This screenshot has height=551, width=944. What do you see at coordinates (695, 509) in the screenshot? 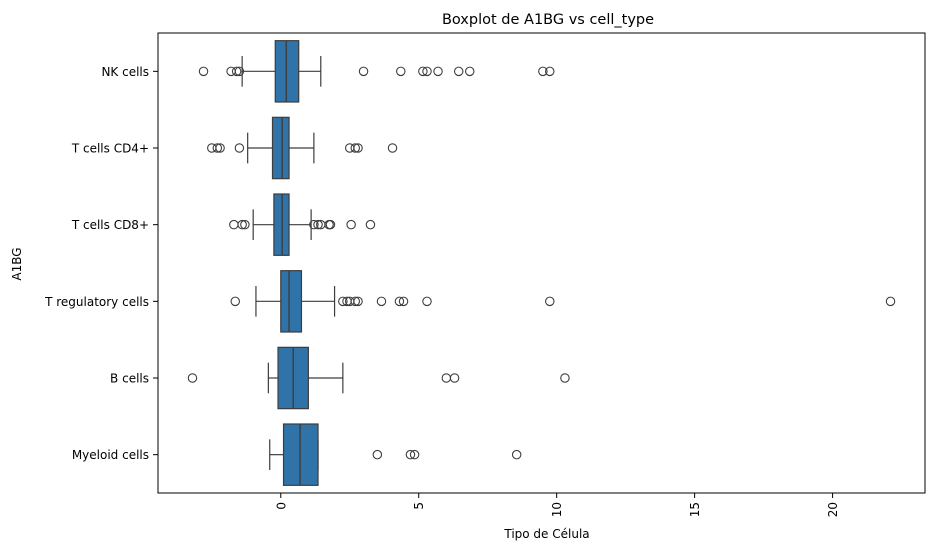
I see `x-tick-label: 15` at bounding box center [695, 509].